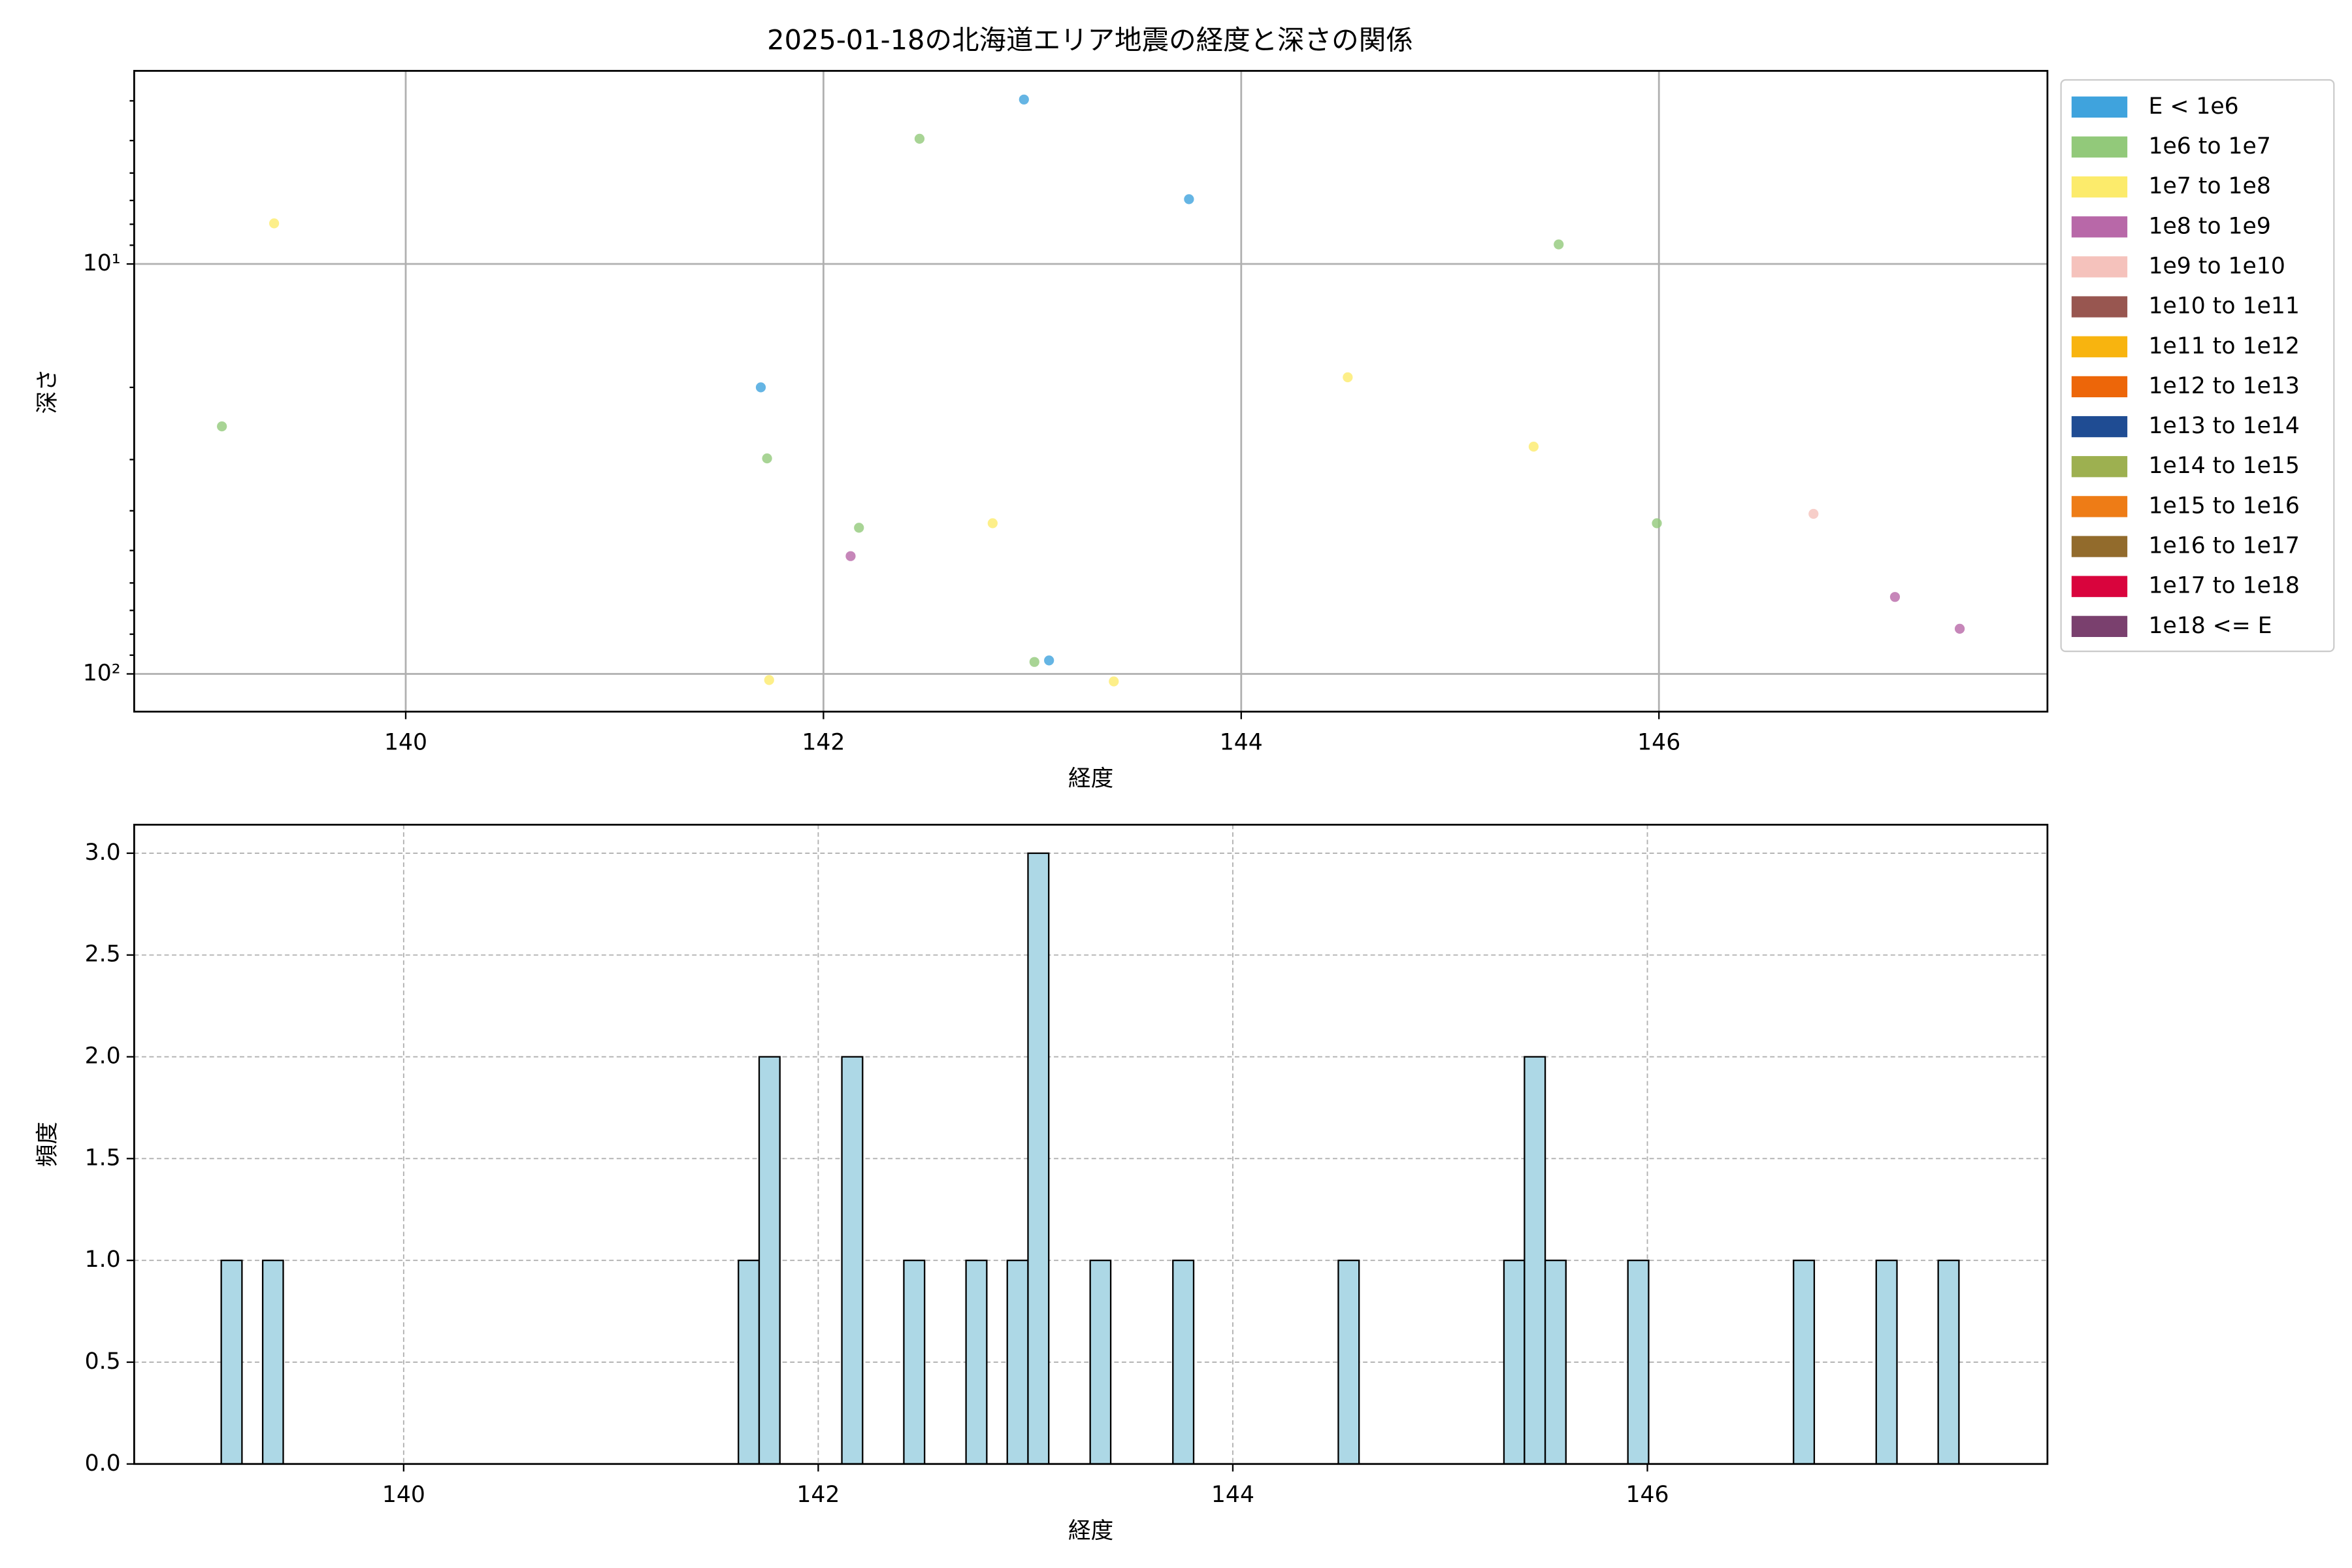 This screenshot has height=1568, width=2352. Describe the element at coordinates (2223, 426) in the screenshot. I see `legend-label: 1e13 to 1e14` at that location.